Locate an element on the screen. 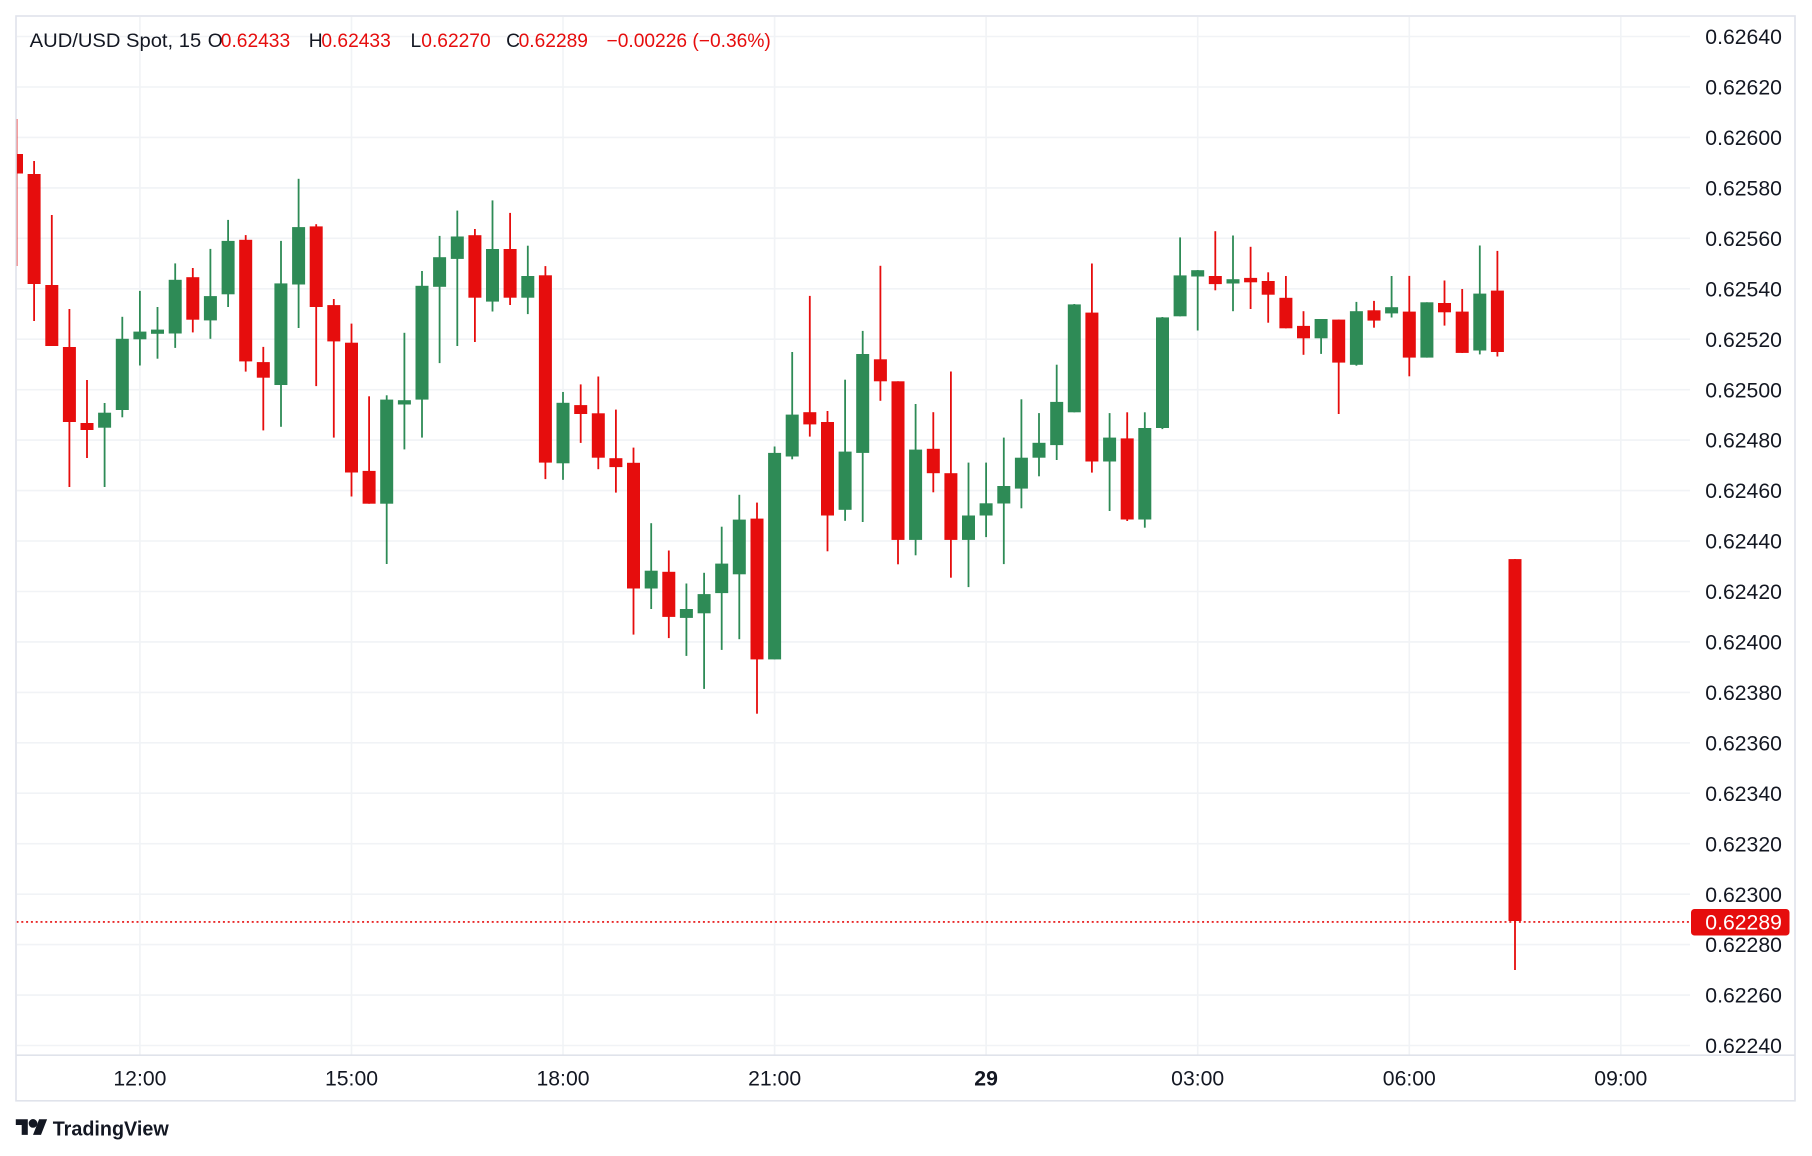 Image resolution: width=1812 pixels, height=1156 pixels. svg-text: 18:00 is located at coordinates (562, 1079).